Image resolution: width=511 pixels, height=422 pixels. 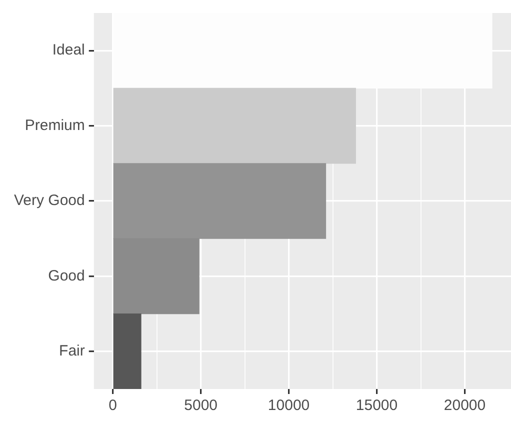 What do you see at coordinates (49, 201) in the screenshot?
I see `y-tick-label: Very Good` at bounding box center [49, 201].